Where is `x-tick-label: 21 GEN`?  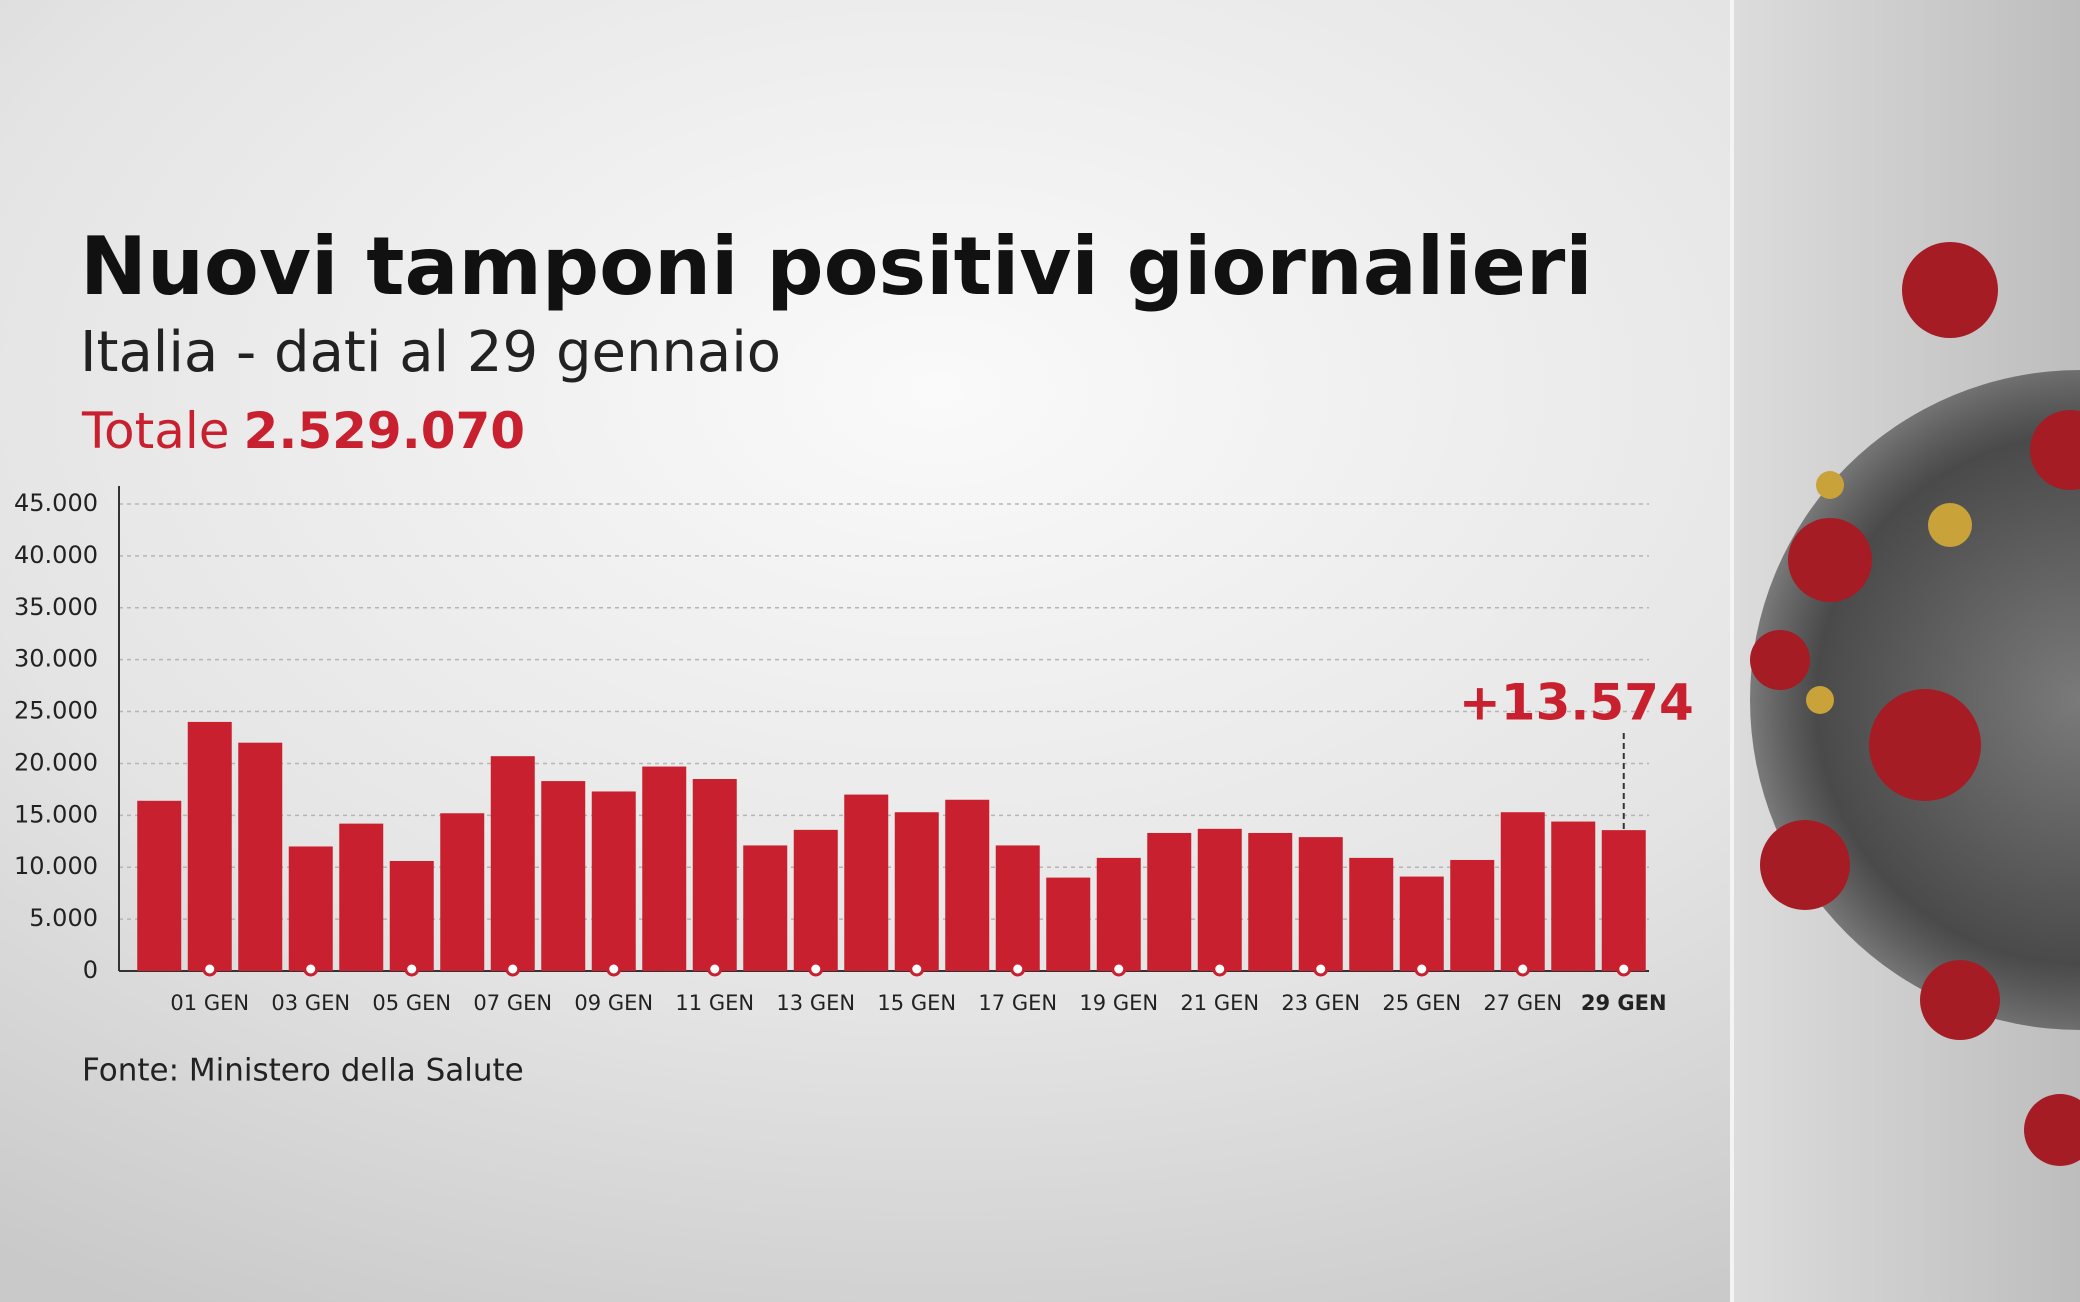
x-tick-label: 21 GEN is located at coordinates (1219, 1003).